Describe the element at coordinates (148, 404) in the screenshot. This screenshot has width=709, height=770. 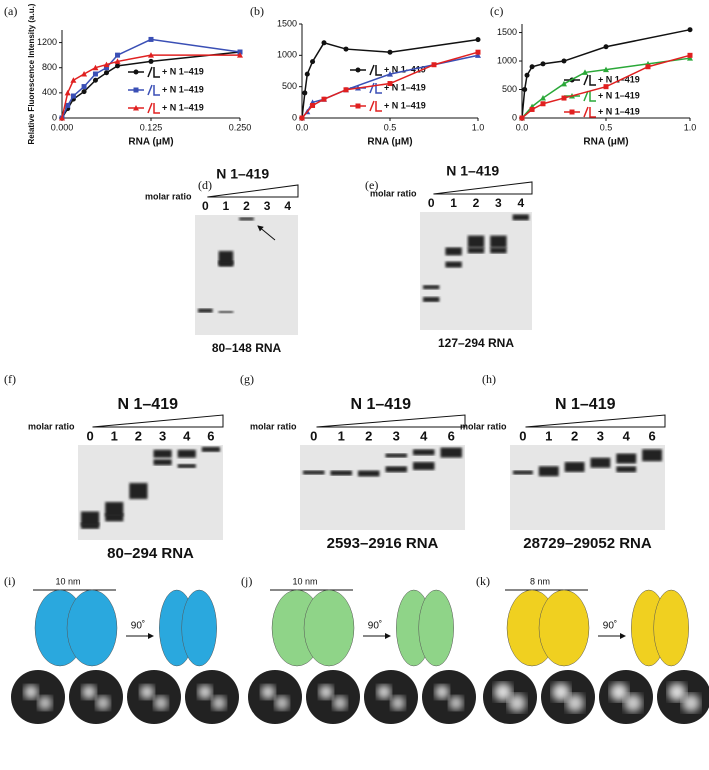
I see `gel-title: N 1–419` at that location.